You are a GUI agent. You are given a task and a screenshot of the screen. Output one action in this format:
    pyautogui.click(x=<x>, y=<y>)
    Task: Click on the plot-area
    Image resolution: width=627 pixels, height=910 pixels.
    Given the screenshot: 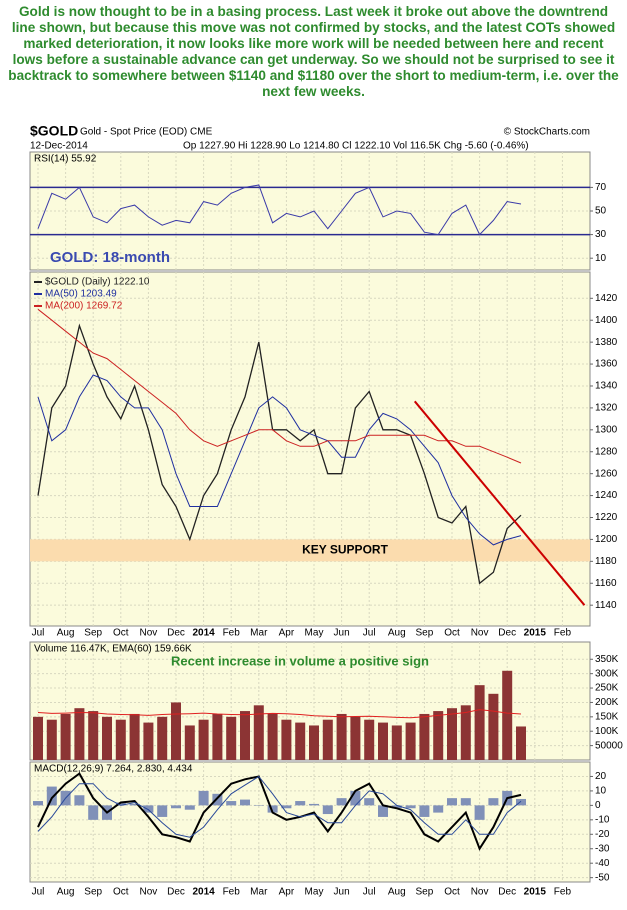 What is the action you would take?
    pyautogui.click(x=310, y=822)
    